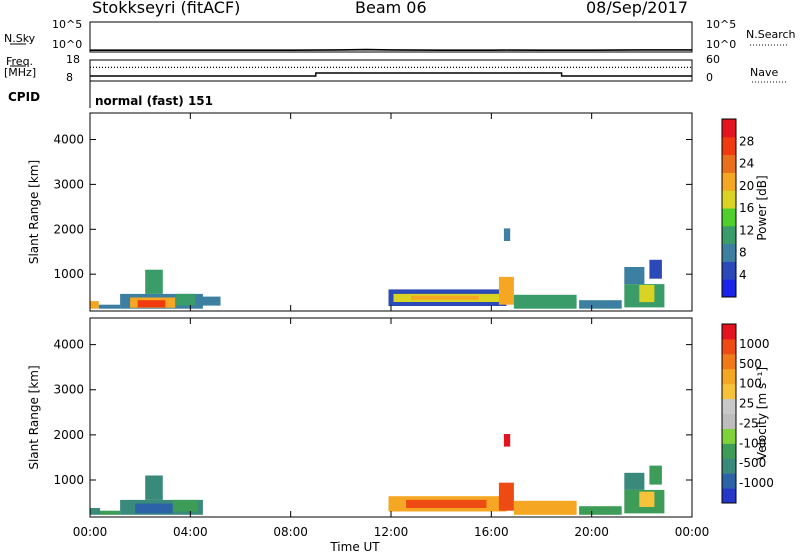  Describe the element at coordinates (391, 74) in the screenshot. I see `freq-series-line` at that location.